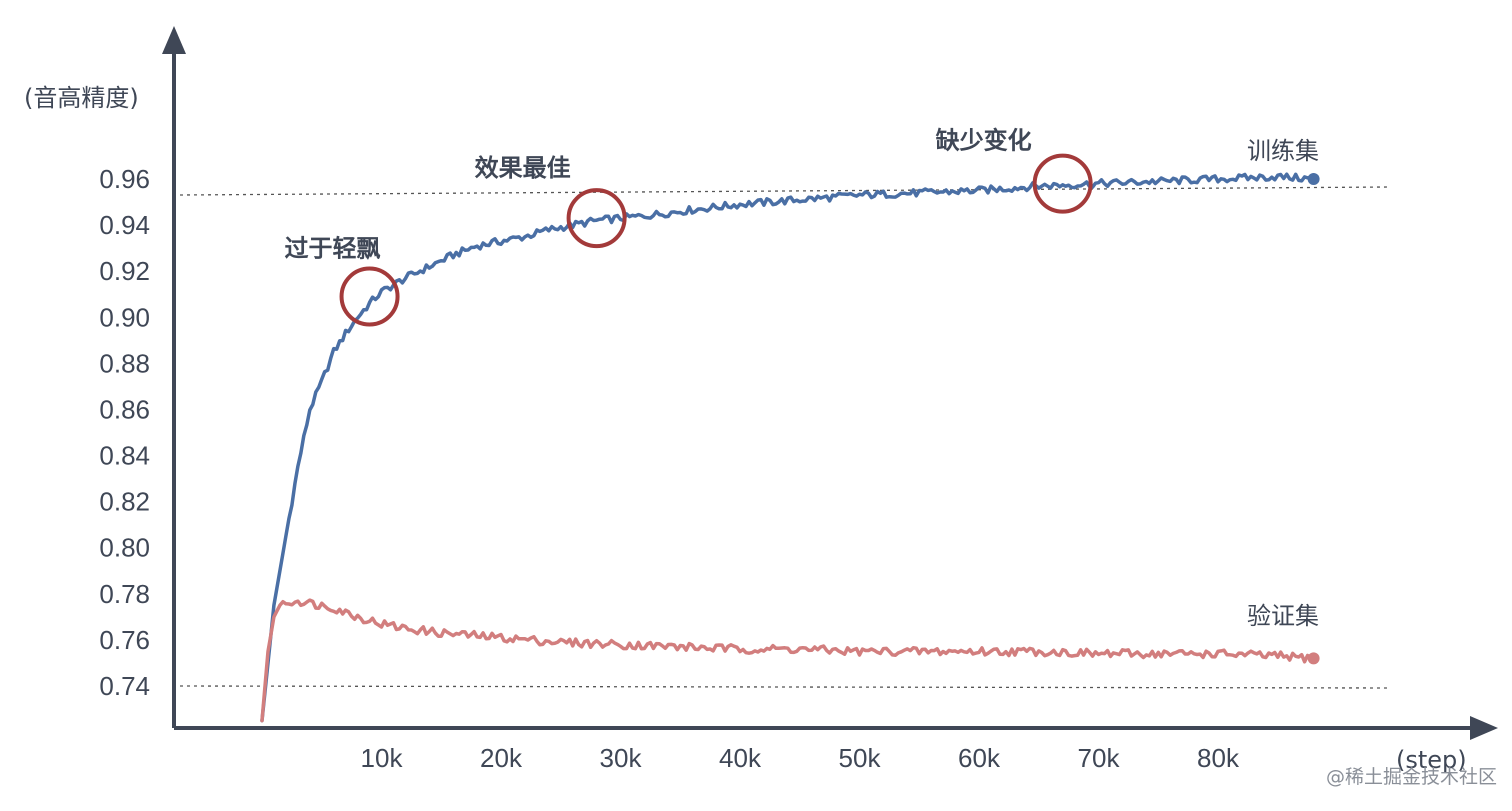 Image resolution: width=1512 pixels, height=811 pixels. What do you see at coordinates (124, 548) in the screenshot?
I see `y-tick-label: 0.80` at bounding box center [124, 548].